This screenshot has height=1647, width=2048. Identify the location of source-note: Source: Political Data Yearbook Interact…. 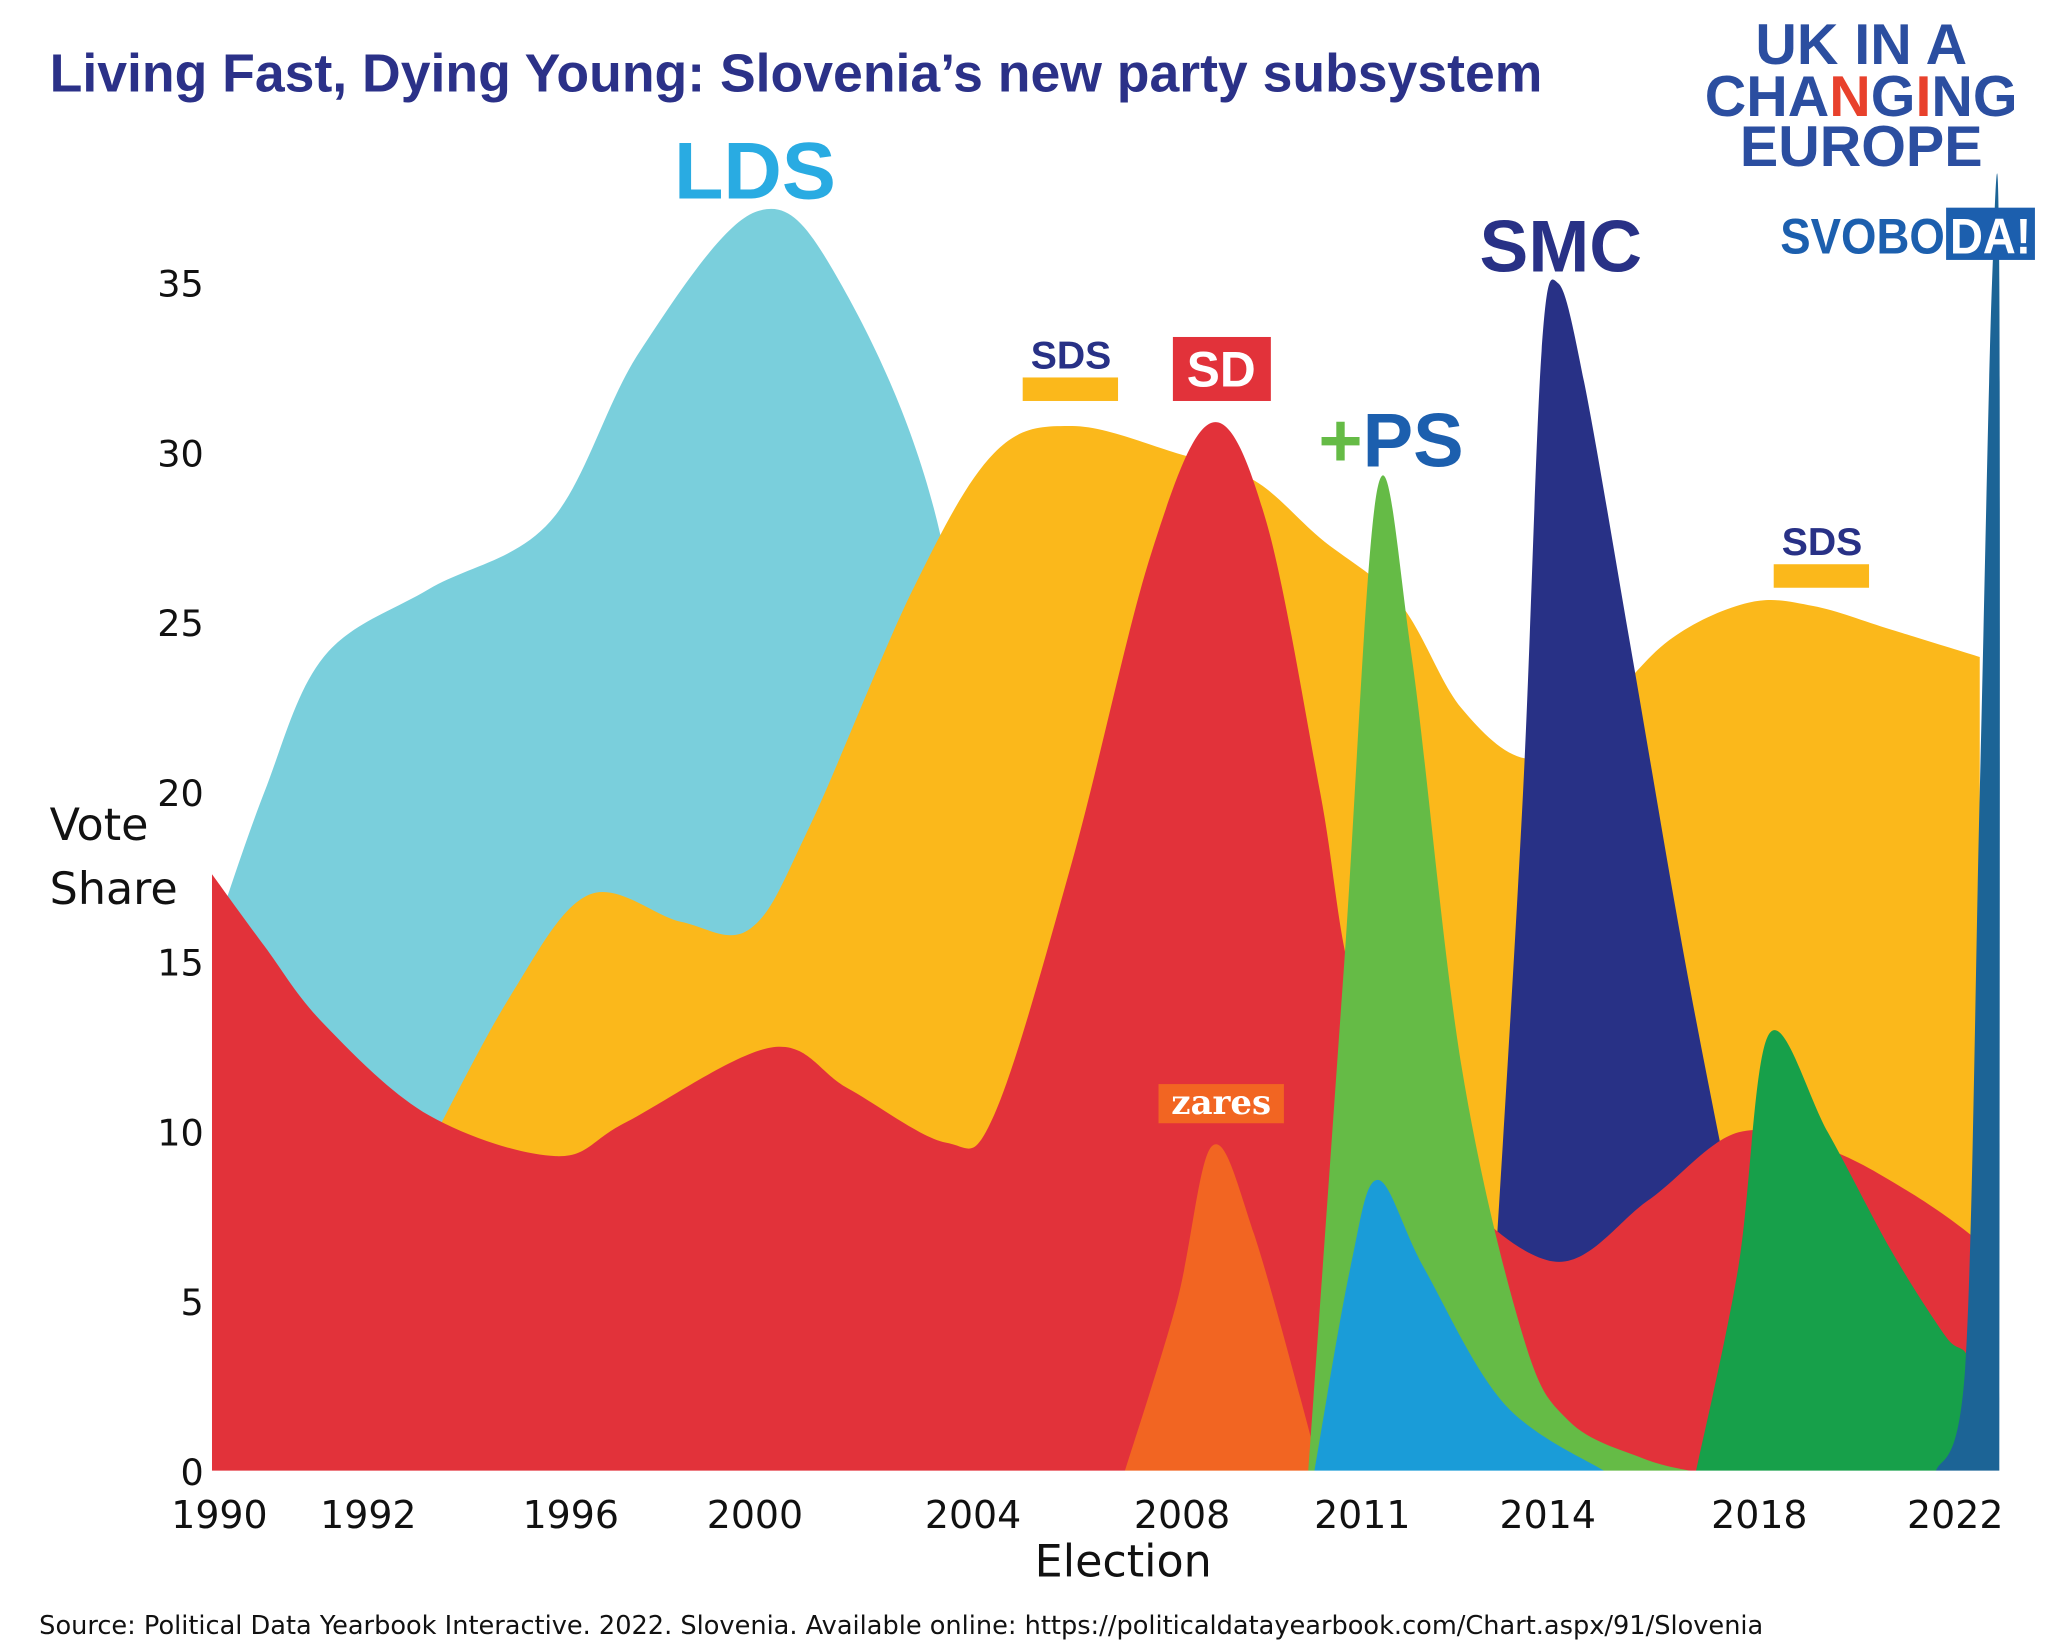
(901, 1626).